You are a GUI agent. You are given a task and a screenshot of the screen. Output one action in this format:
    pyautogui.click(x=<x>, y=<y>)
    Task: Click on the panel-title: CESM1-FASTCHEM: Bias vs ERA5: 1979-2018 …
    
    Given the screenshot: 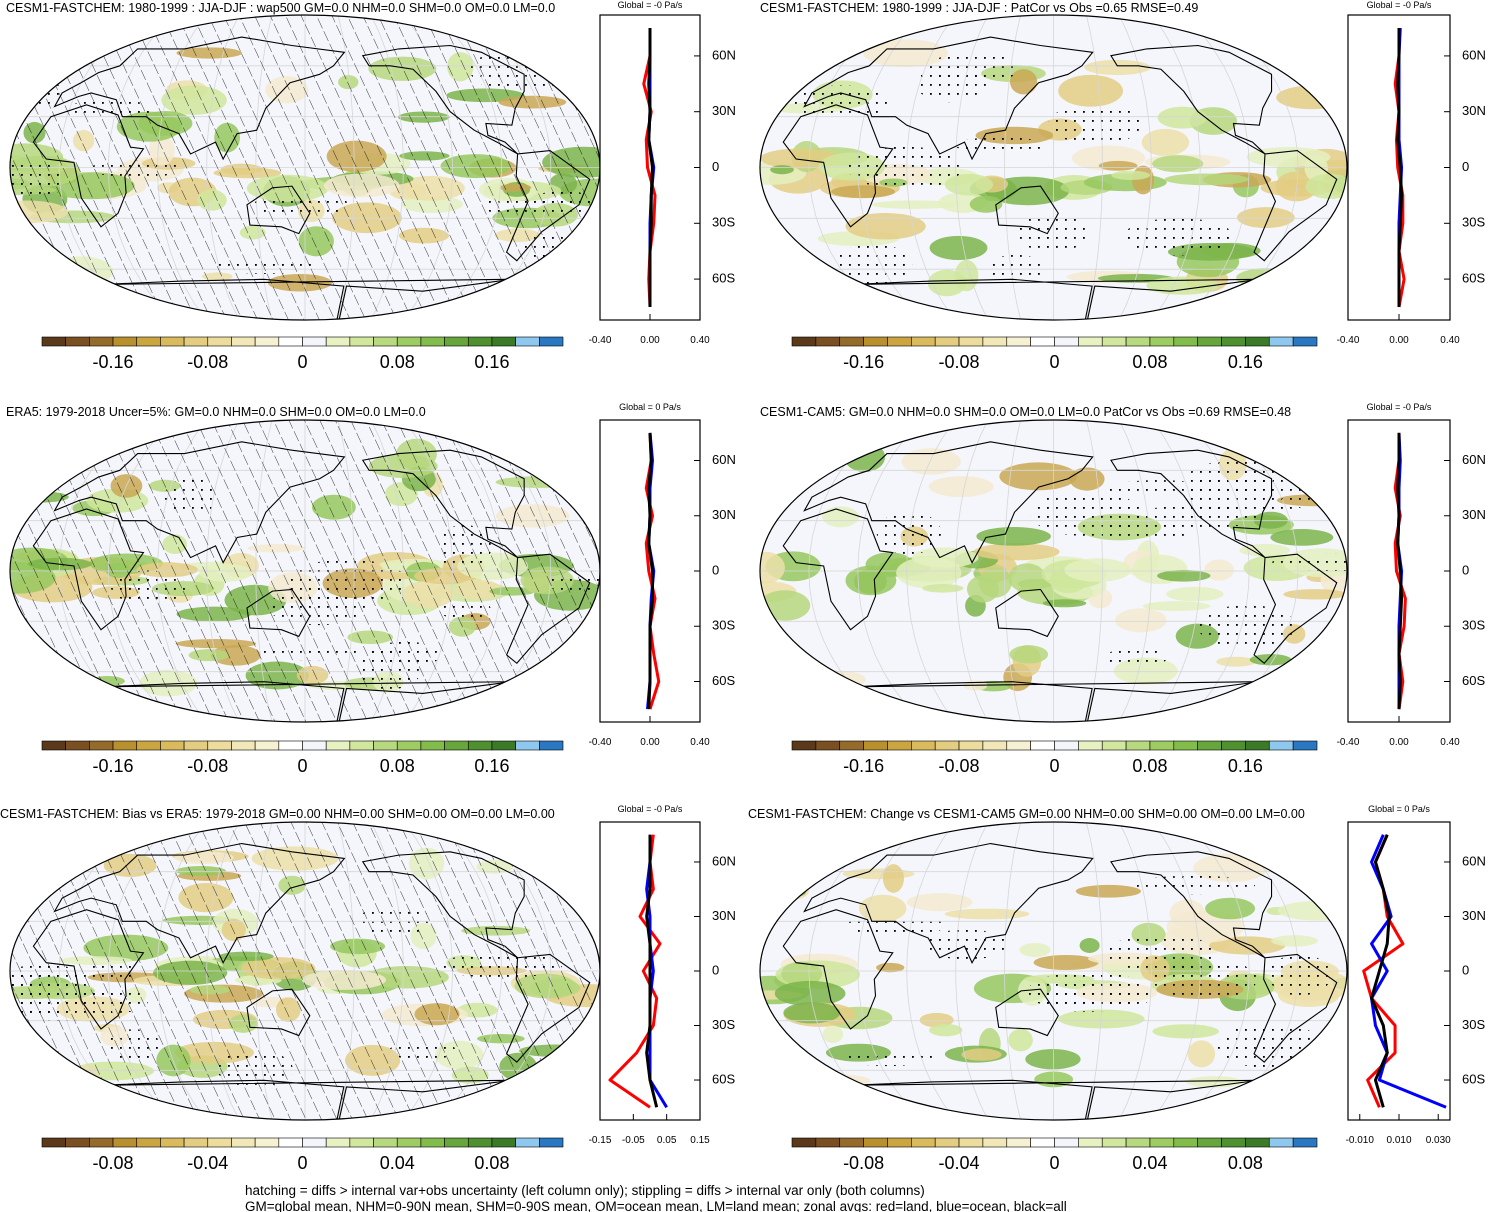 What is the action you would take?
    pyautogui.click(x=277, y=814)
    